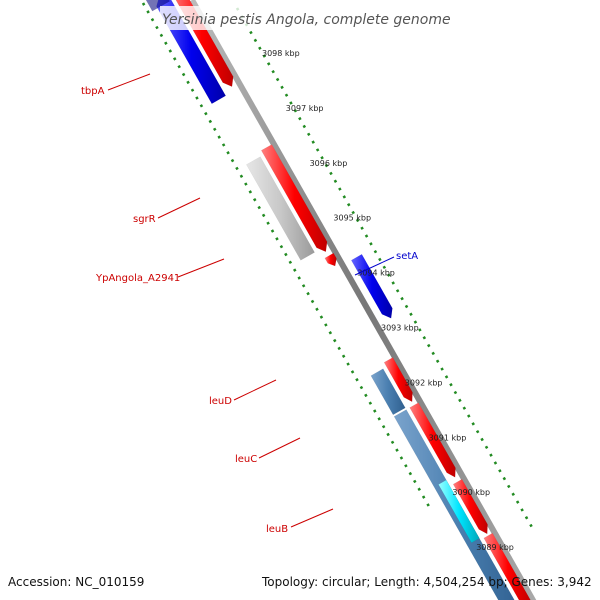 The height and width of the screenshot is (600, 600). What do you see at coordinates (305, 108) in the screenshot?
I see `tick-label: 3097 kbp` at bounding box center [305, 108].